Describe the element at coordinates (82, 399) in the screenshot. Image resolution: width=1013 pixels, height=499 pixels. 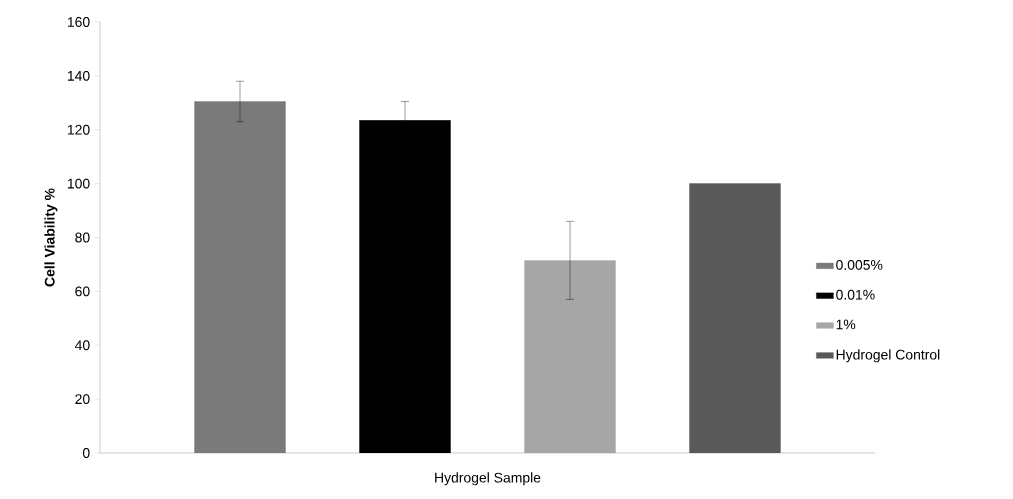
I see `y-tick-label: 20` at that location.